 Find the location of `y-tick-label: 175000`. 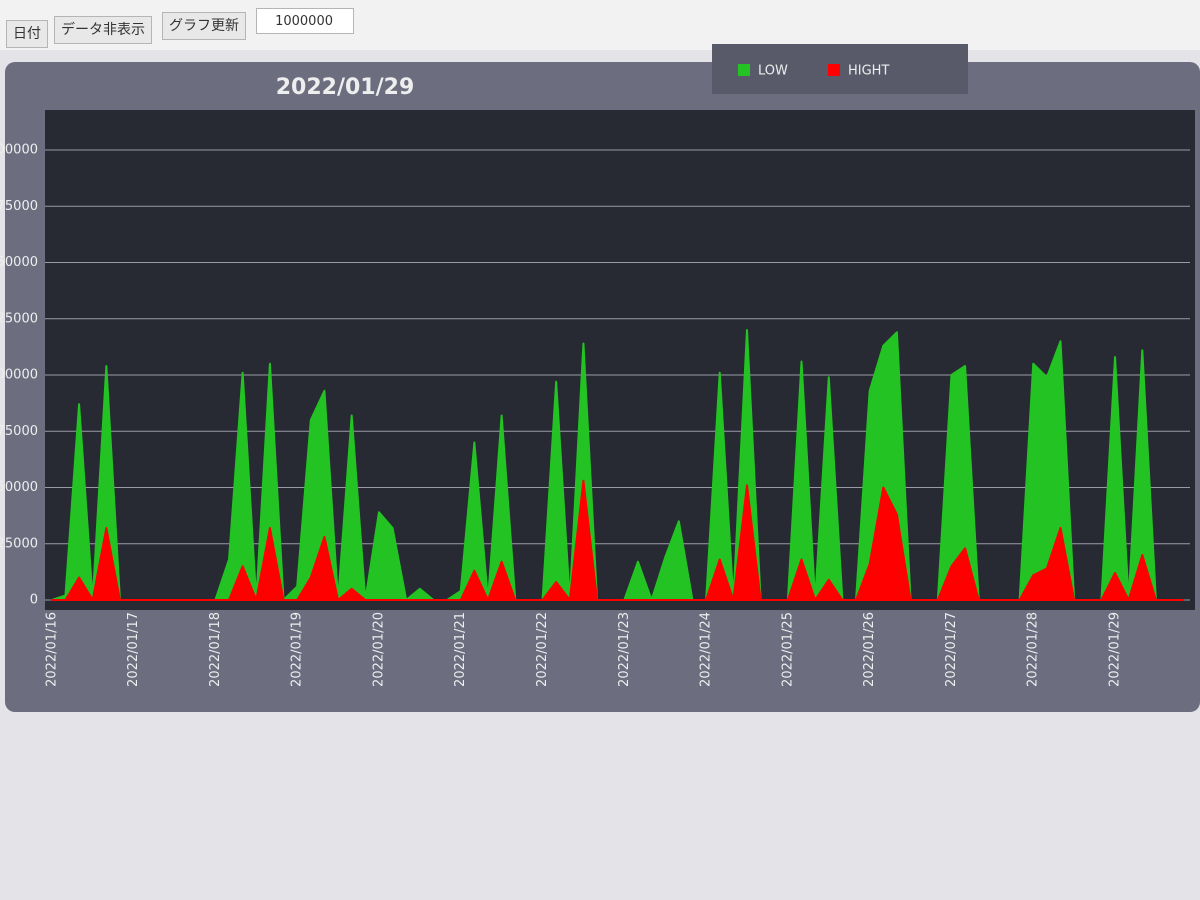

y-tick-label: 175000 is located at coordinates (19, 206).